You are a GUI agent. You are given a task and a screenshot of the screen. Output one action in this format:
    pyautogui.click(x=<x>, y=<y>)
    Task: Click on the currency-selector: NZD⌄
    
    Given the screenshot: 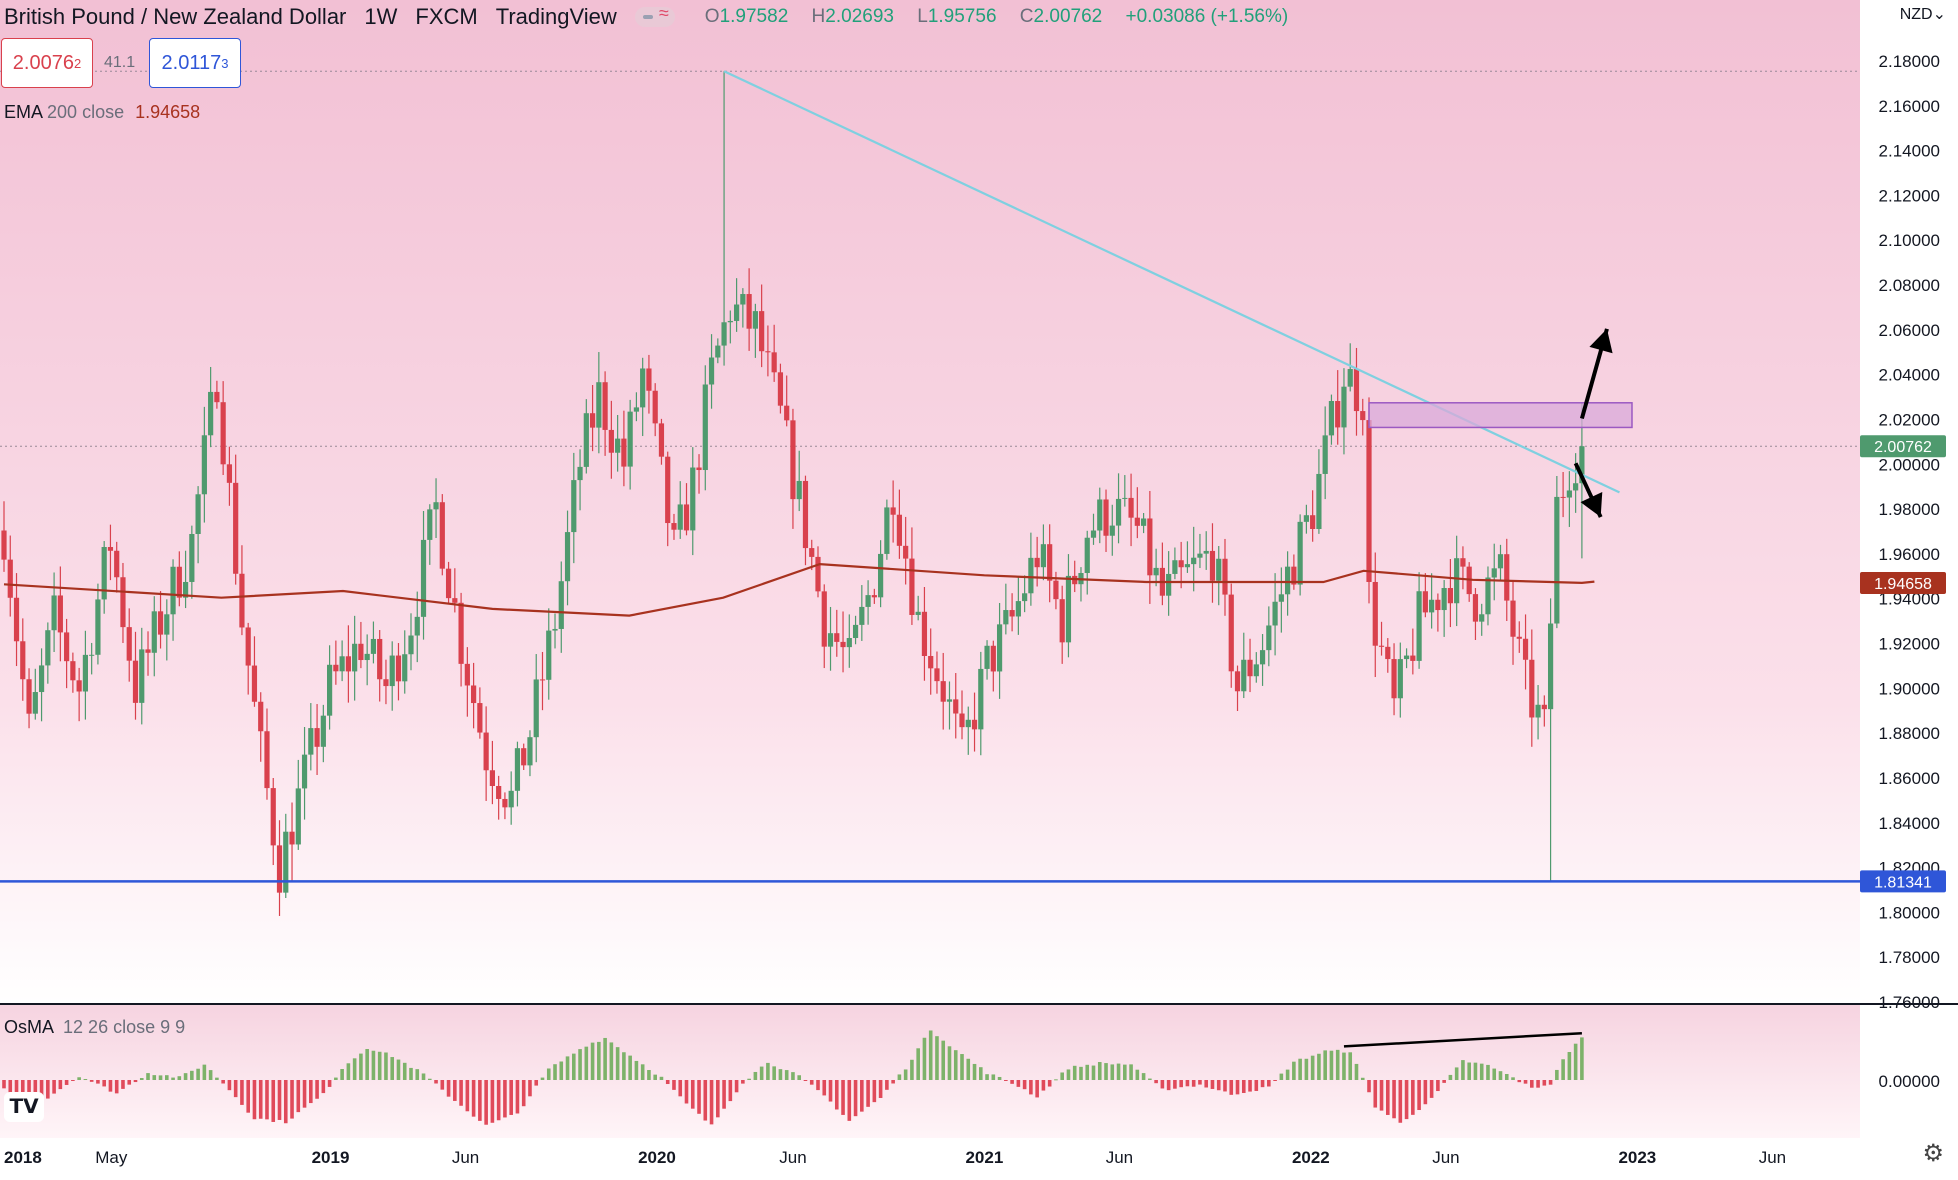 What is the action you would take?
    pyautogui.click(x=1923, y=14)
    